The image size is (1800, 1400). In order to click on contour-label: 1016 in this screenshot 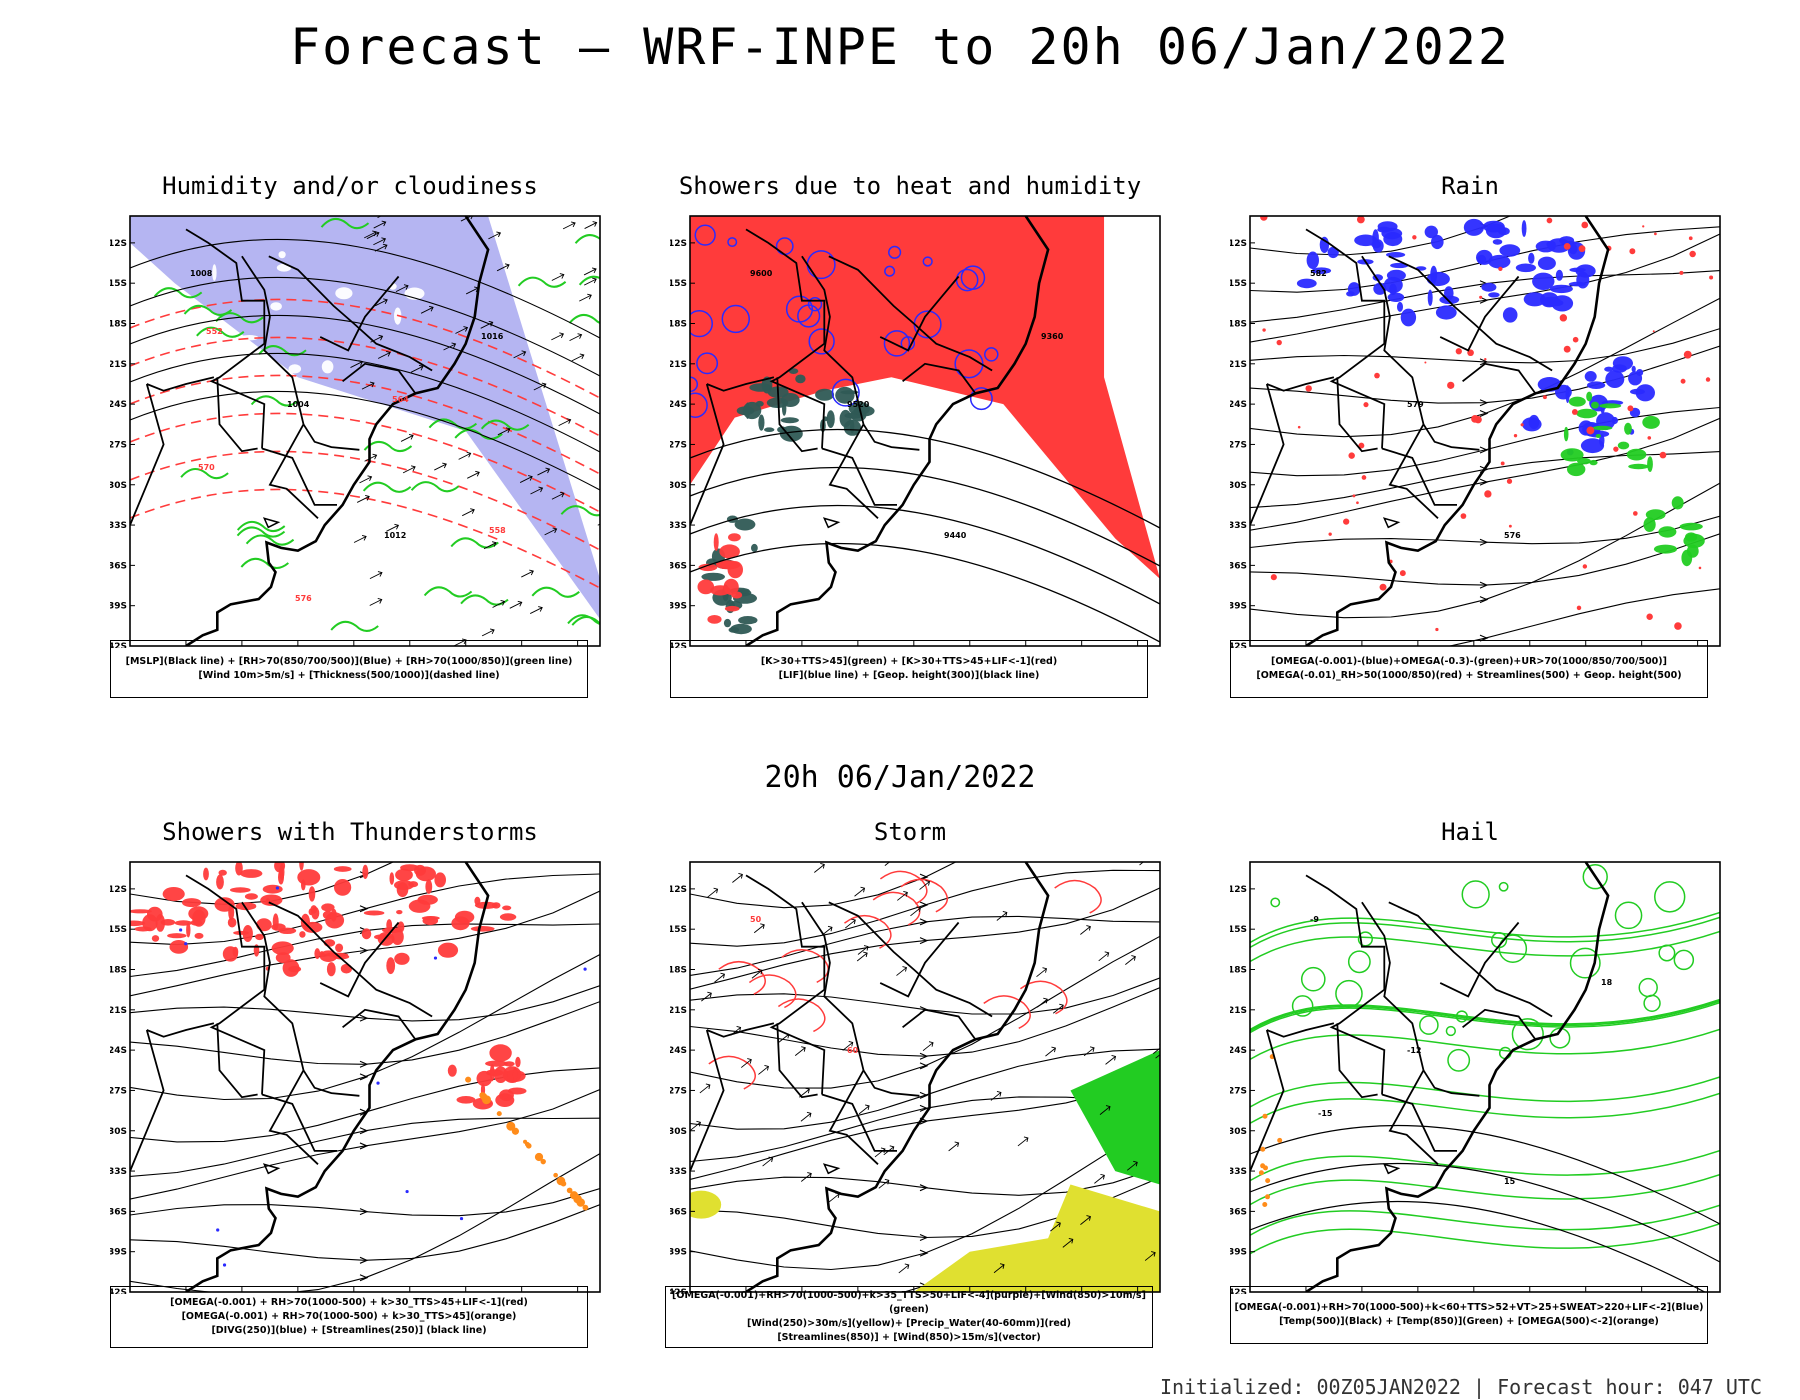, I will do `click(492, 336)`.